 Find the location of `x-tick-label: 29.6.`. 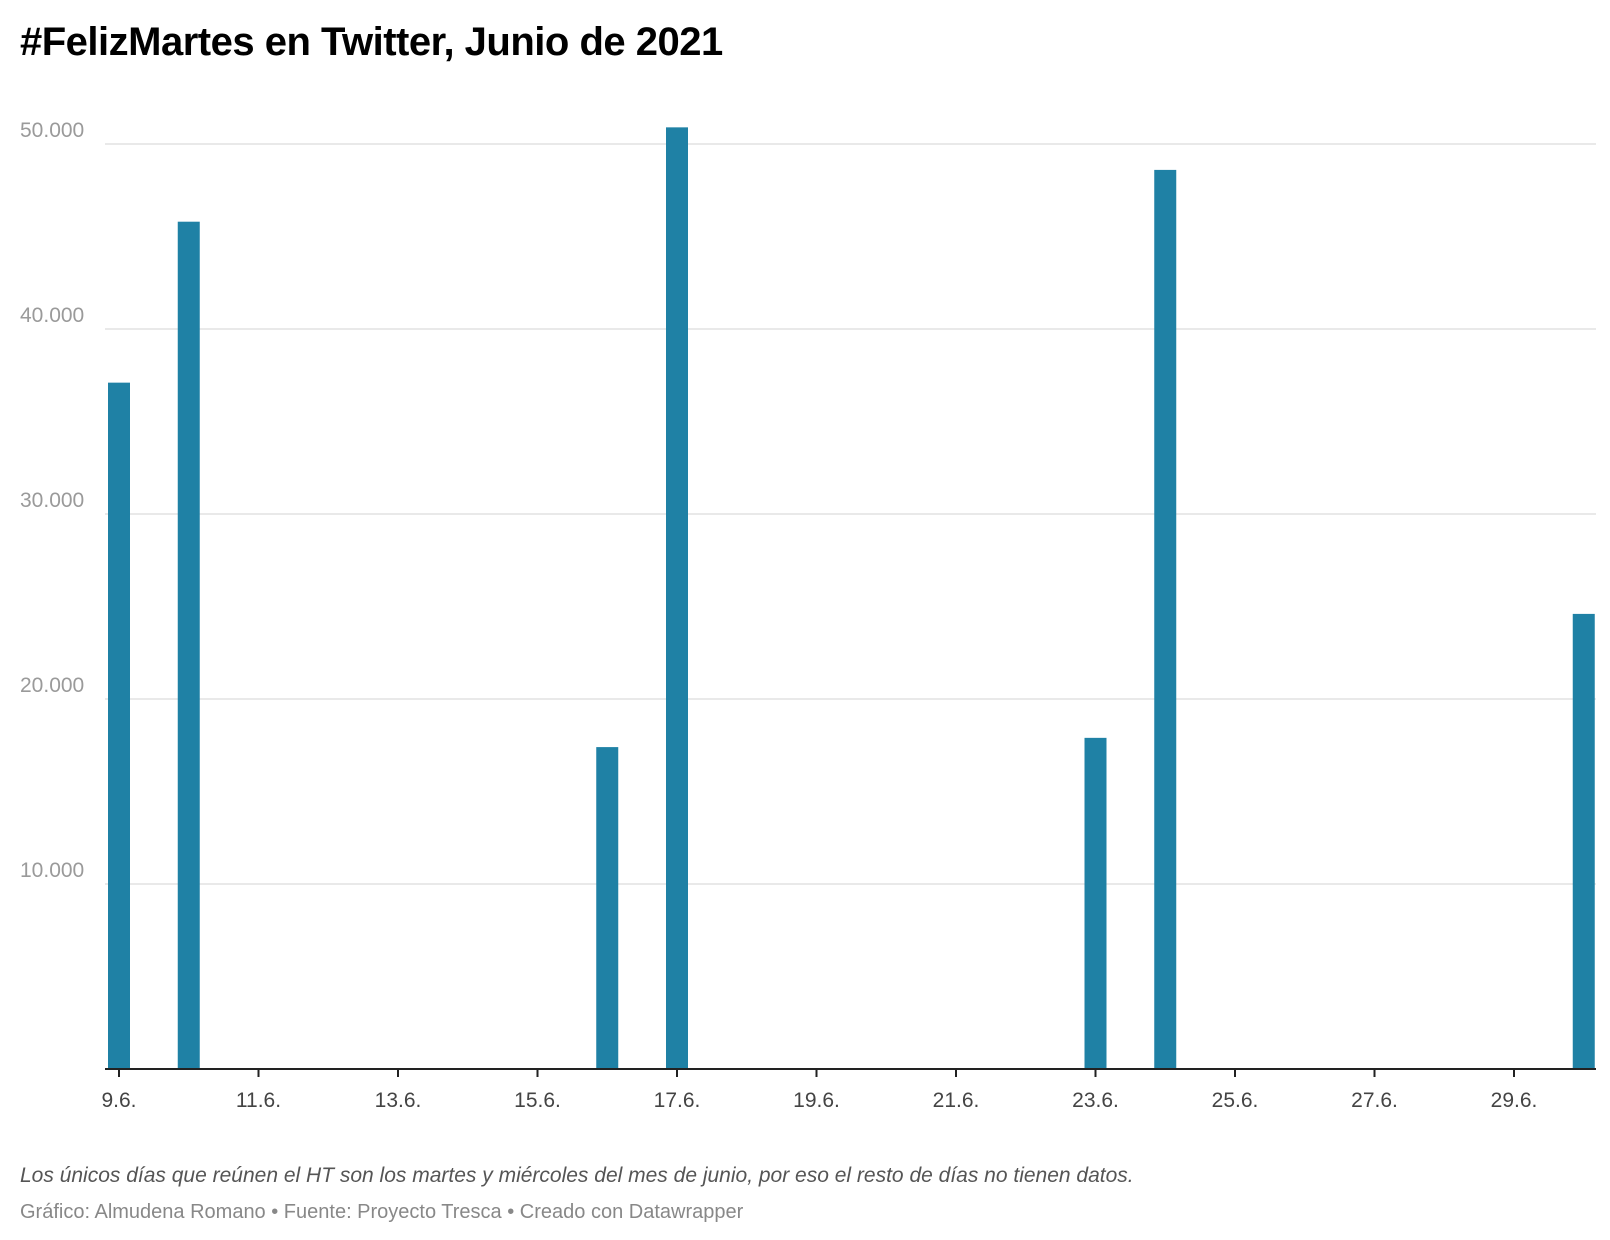

x-tick-label: 29.6. is located at coordinates (1514, 1100).